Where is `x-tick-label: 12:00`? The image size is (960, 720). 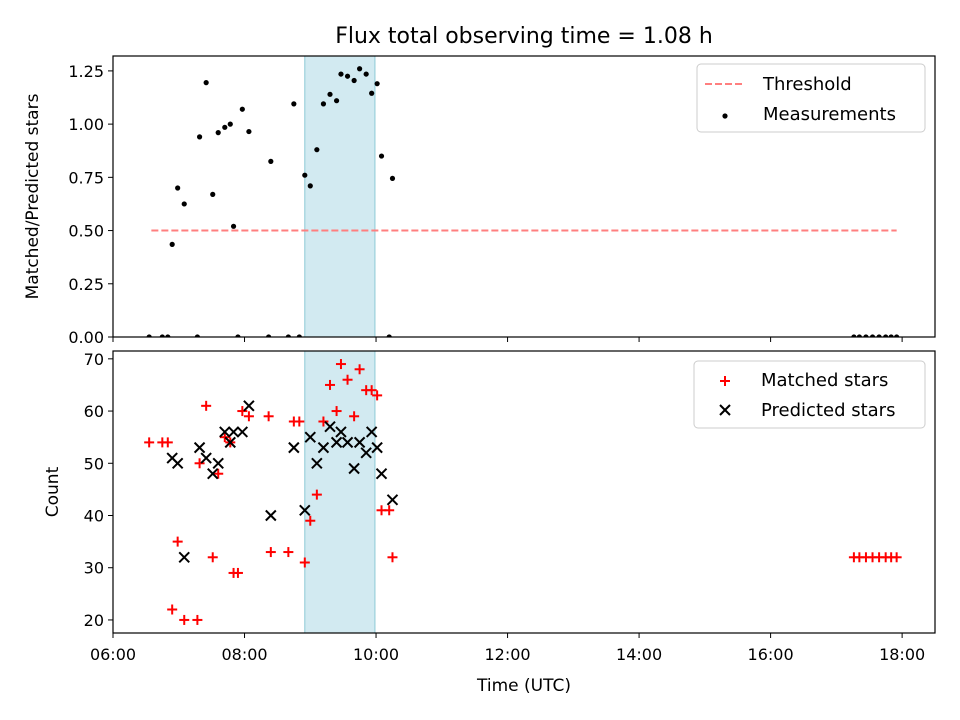 x-tick-label: 12:00 is located at coordinates (508, 654).